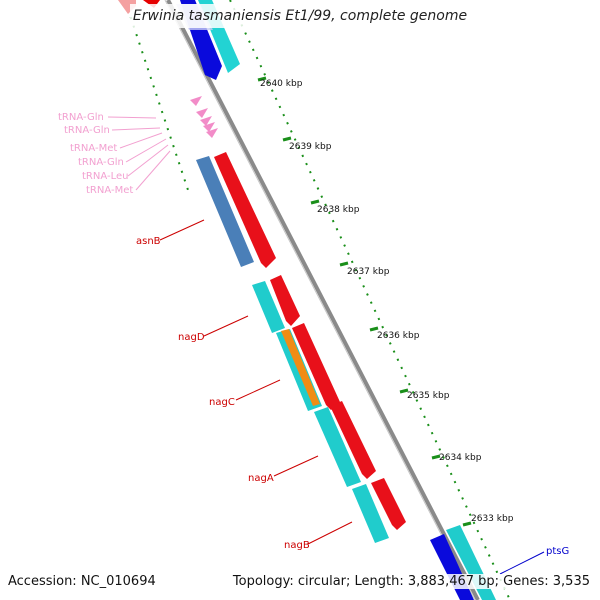 Image resolution: width=600 pixels, height=600 pixels. What do you see at coordinates (297, 545) in the screenshot?
I see `gene-label-nagB: nagB` at bounding box center [297, 545].